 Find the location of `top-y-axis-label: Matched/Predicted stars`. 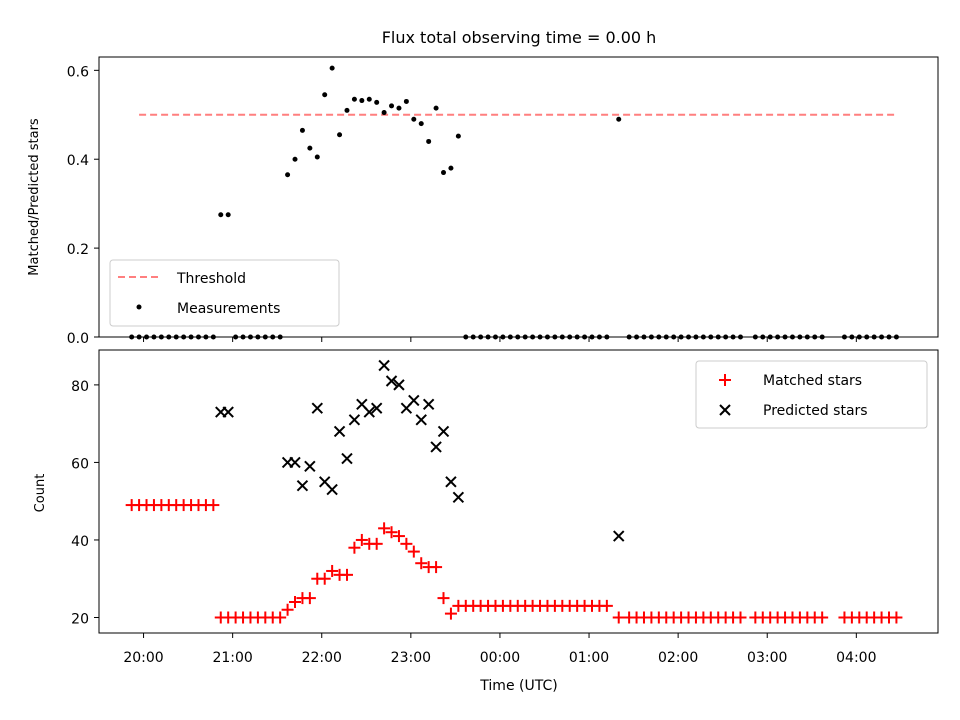

top-y-axis-label: Matched/Predicted stars is located at coordinates (34, 197).